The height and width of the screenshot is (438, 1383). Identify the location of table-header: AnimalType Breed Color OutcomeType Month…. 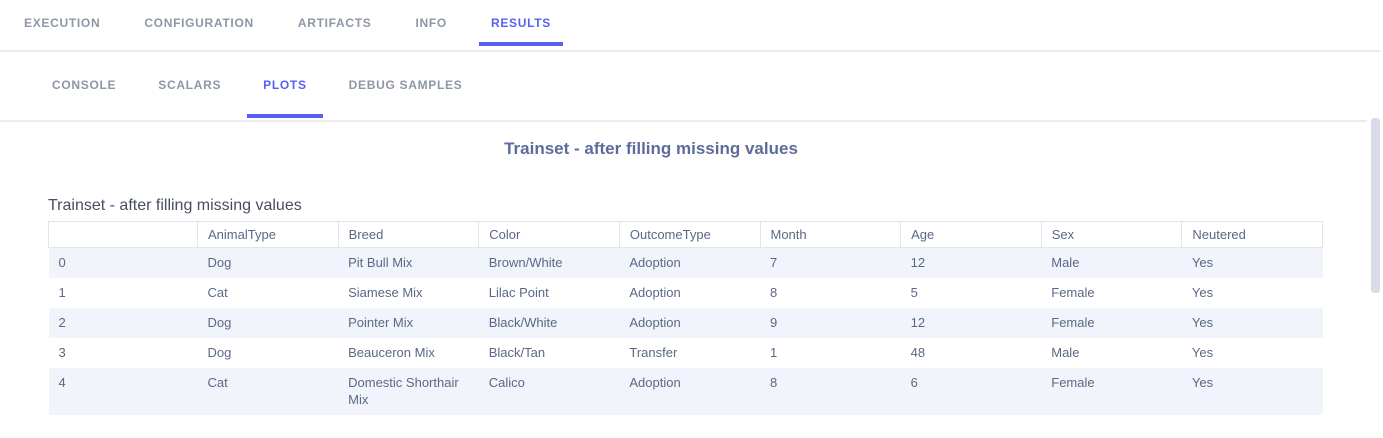
(685, 234).